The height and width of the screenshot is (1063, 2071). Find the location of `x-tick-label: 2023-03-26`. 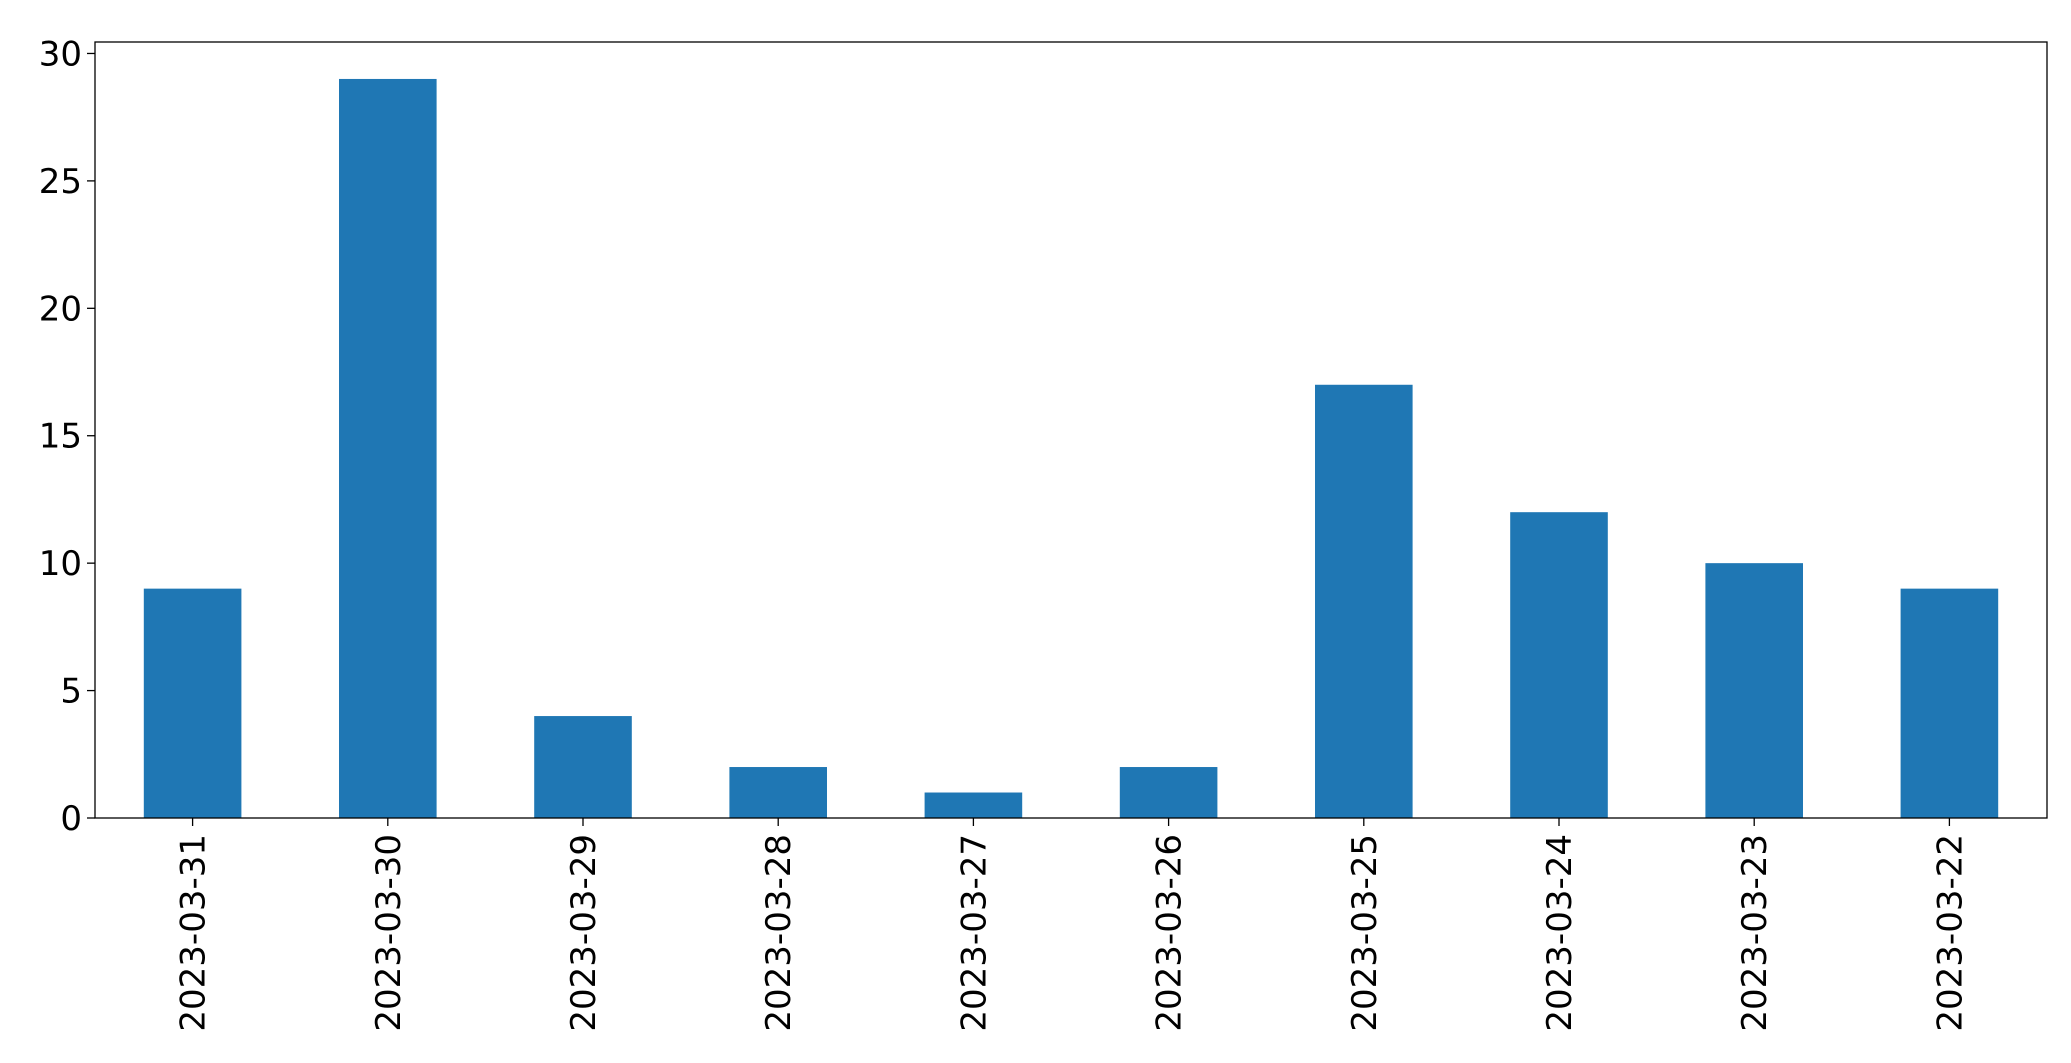

x-tick-label: 2023-03-26 is located at coordinates (1170, 933).